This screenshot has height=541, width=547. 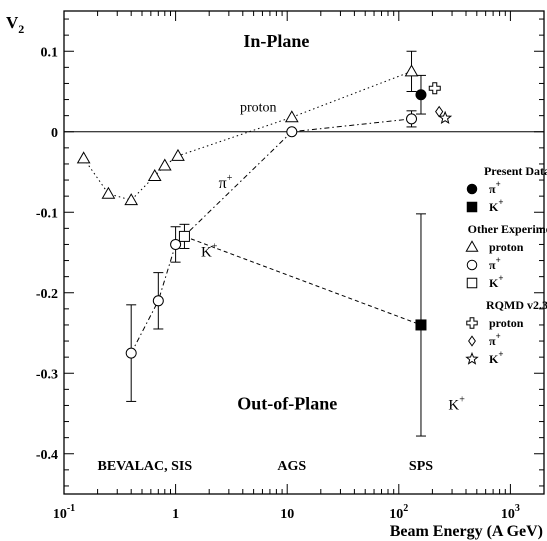 I want to click on legend-marker-square-filled, so click(x=472, y=207).